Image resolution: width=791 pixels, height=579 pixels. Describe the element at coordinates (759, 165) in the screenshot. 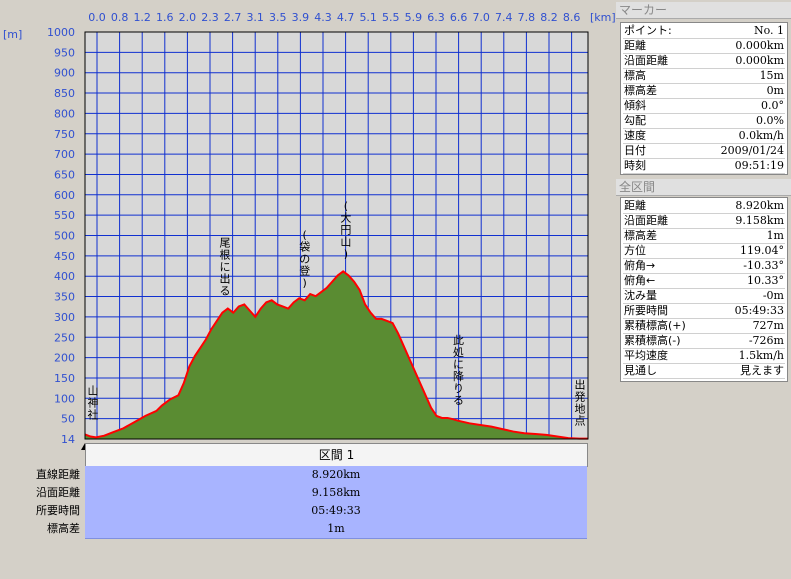

I see `panel-row-value: 09:51:19` at that location.